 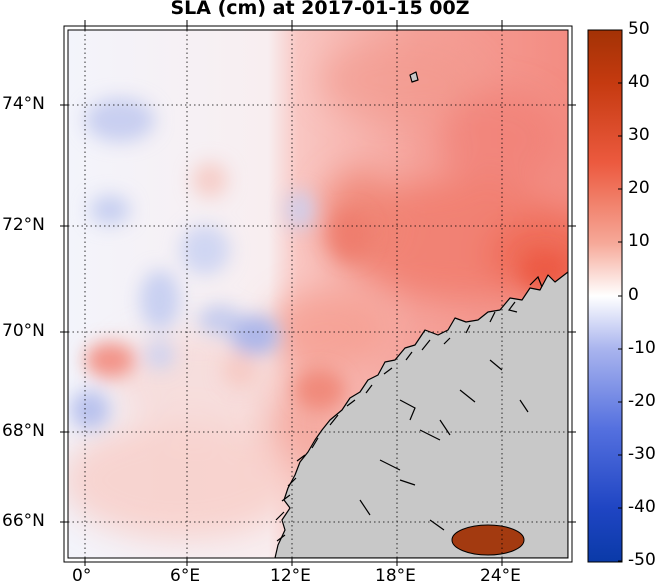 I want to click on finland-sla-patch, so click(x=488, y=540).